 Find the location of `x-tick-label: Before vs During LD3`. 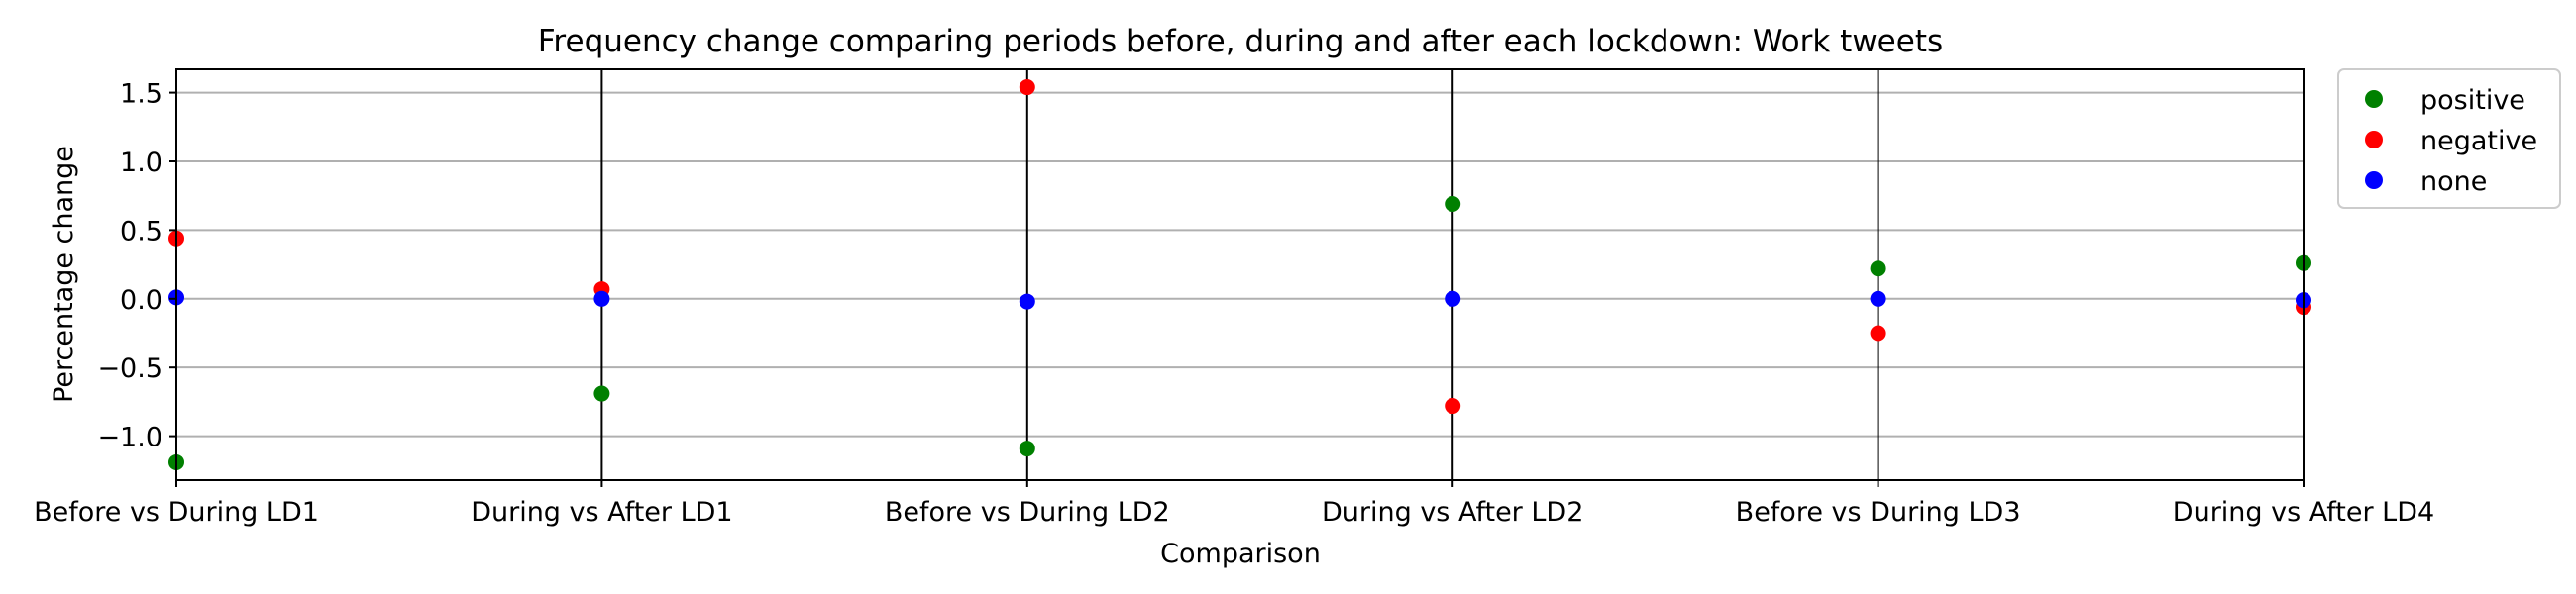

x-tick-label: Before vs During LD3 is located at coordinates (1878, 512).